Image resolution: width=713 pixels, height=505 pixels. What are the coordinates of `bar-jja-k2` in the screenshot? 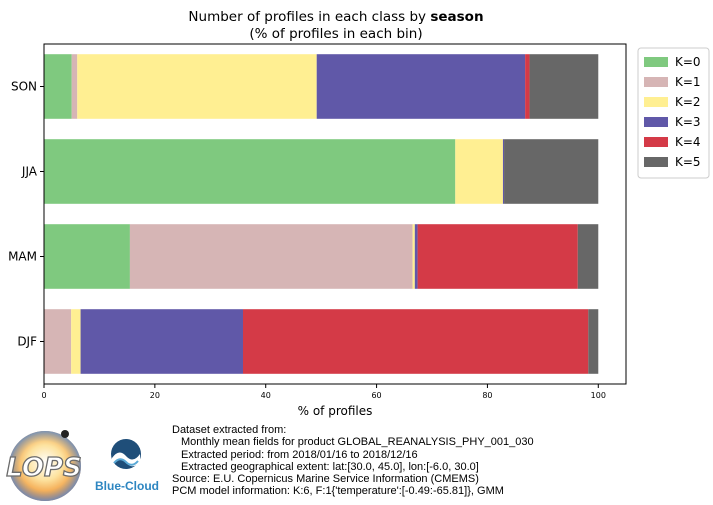 It's located at (479, 171).